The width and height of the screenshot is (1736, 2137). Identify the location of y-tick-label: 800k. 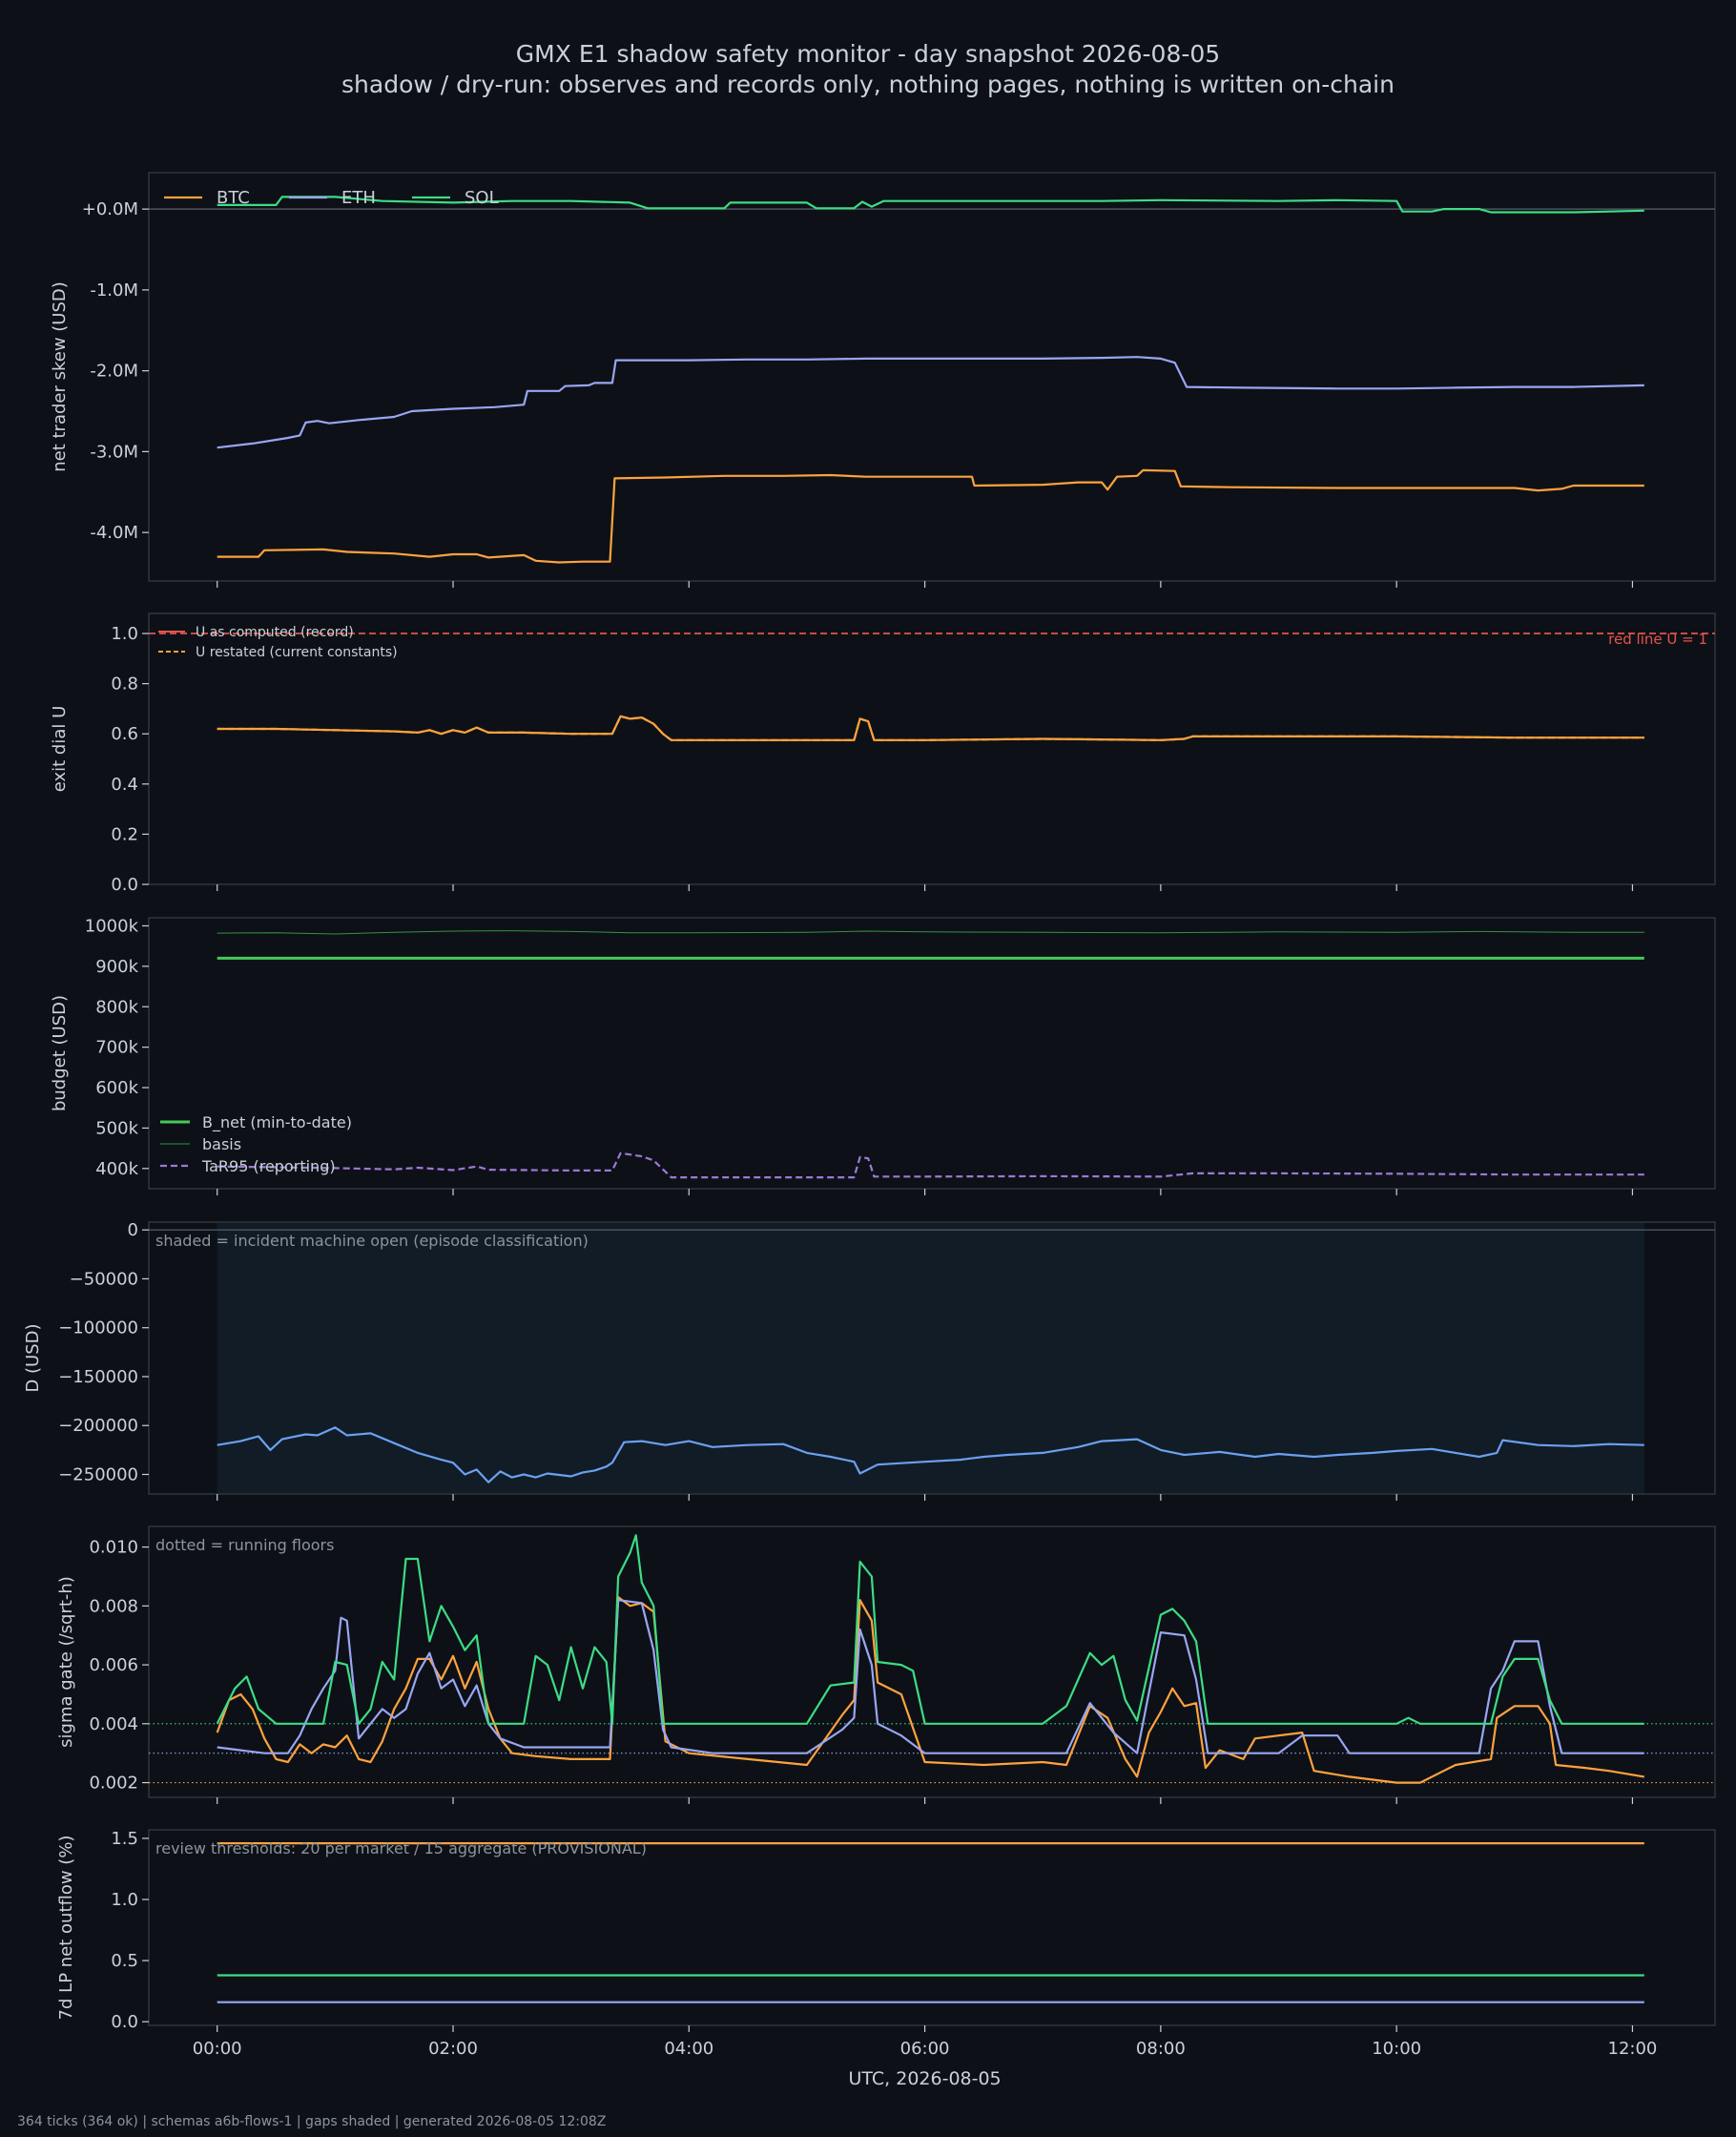
(116, 1007).